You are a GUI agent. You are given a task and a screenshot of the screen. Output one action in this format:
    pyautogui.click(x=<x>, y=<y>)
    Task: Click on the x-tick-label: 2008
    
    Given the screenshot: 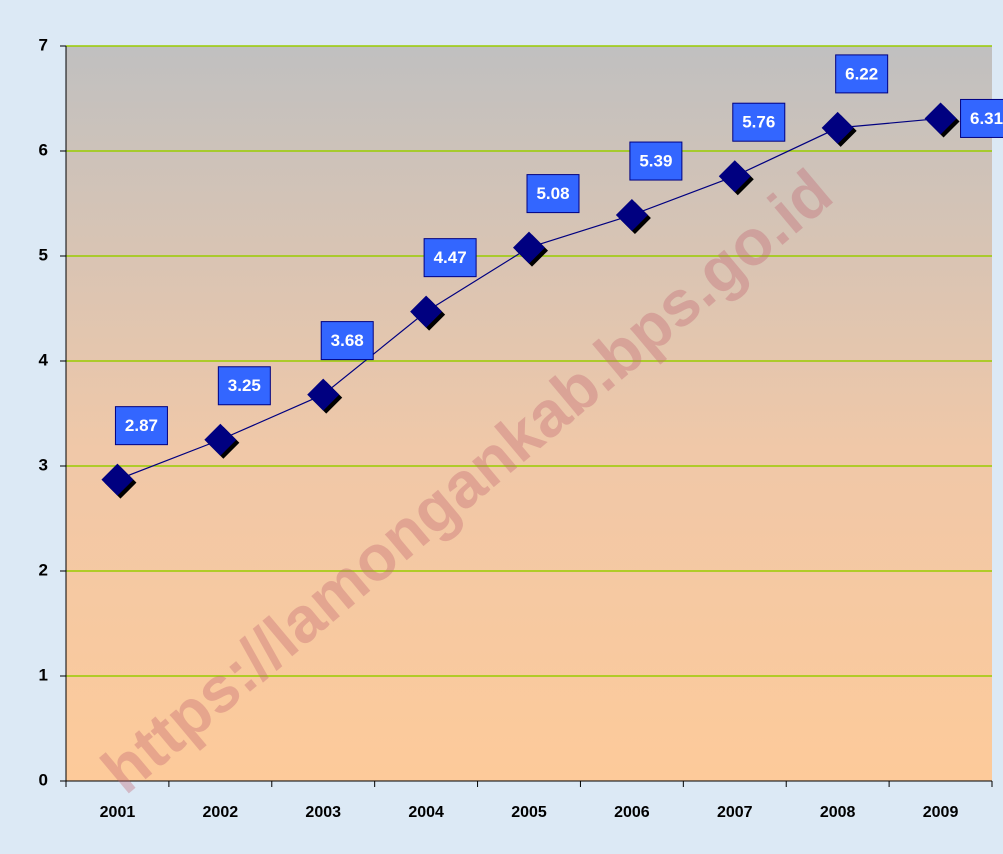 What is the action you would take?
    pyautogui.click(x=838, y=812)
    